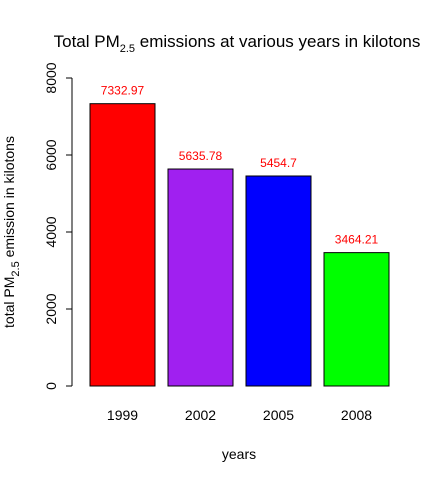  I want to click on x-tick-label-2008: 2008, so click(356, 415).